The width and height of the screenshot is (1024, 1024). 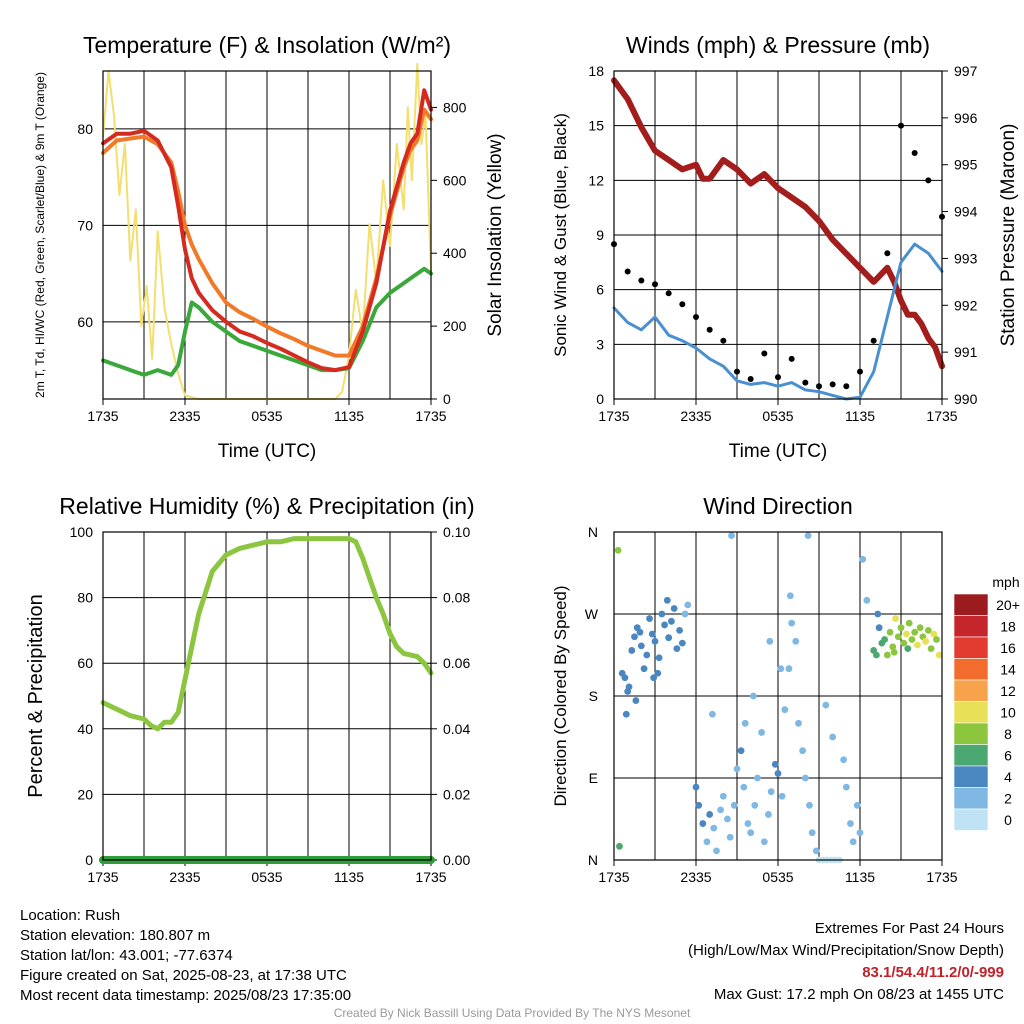 What do you see at coordinates (455, 326) in the screenshot?
I see `y-tick-label-right: 200` at bounding box center [455, 326].